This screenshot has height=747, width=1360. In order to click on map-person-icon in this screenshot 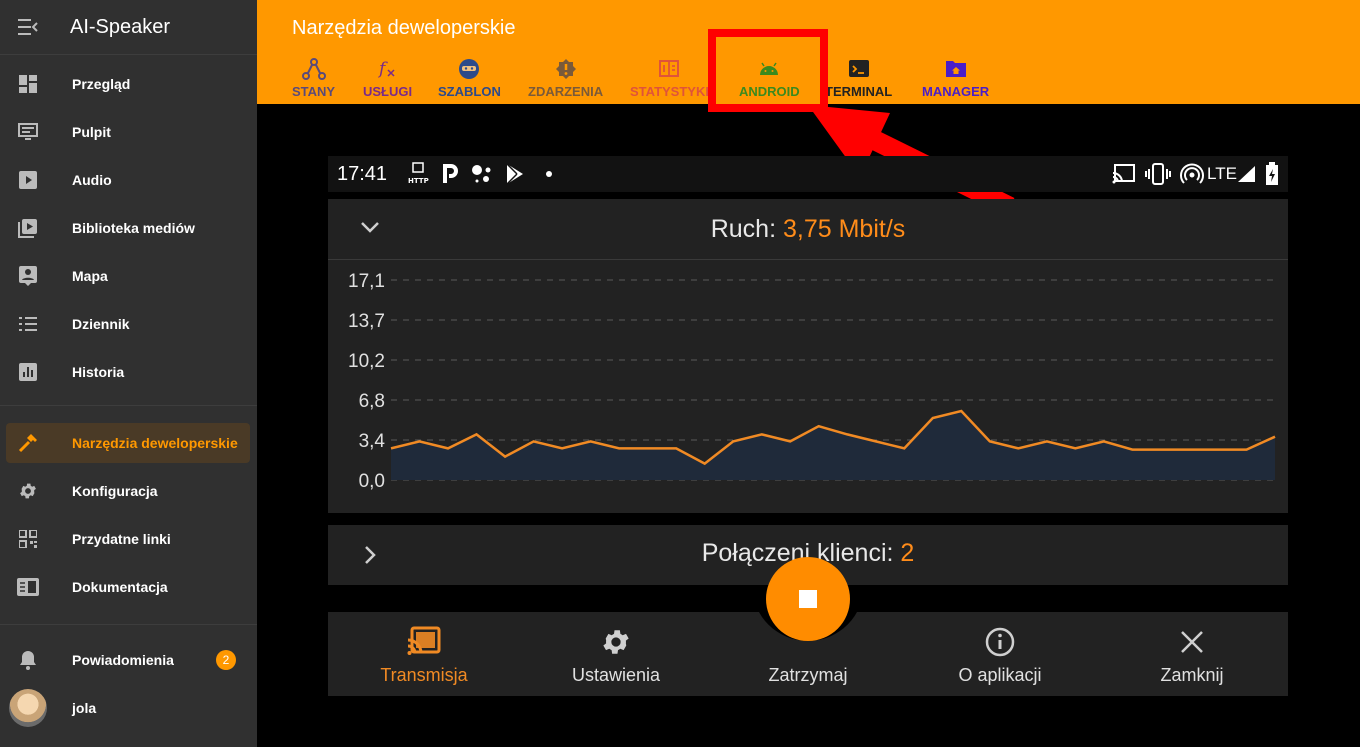, I will do `click(28, 276)`.